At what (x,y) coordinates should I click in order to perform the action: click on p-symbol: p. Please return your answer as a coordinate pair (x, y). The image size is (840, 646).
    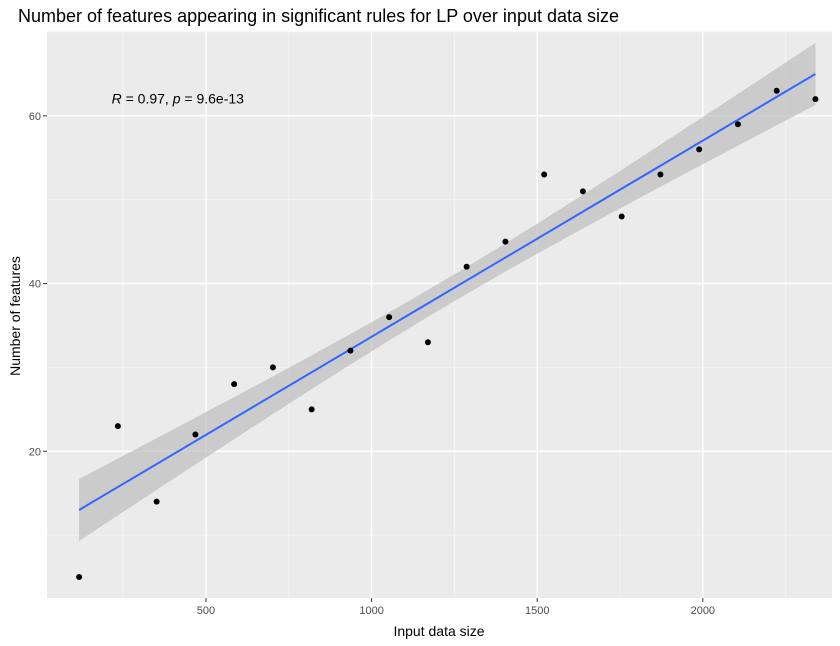
    Looking at the image, I should click on (176, 98).